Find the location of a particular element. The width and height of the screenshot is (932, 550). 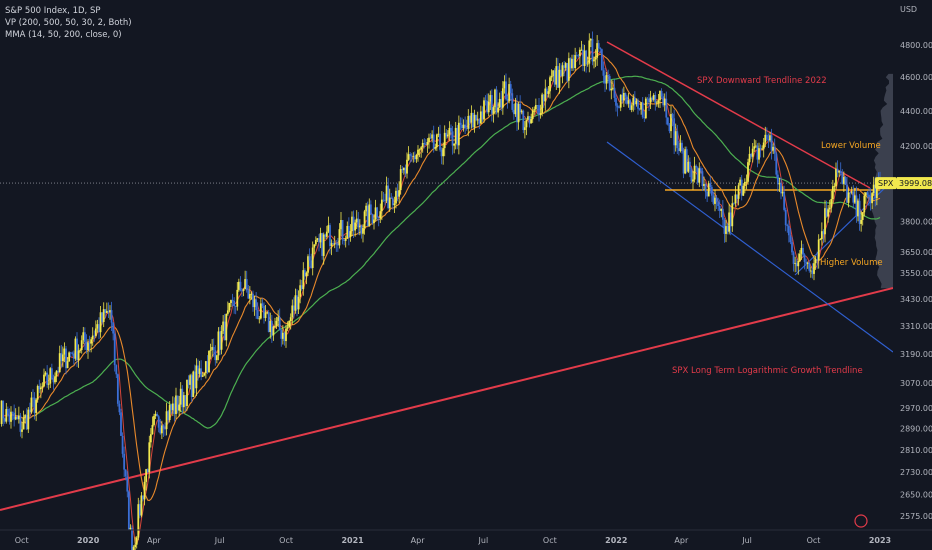

current-symbol-badge is located at coordinates (886, 183).